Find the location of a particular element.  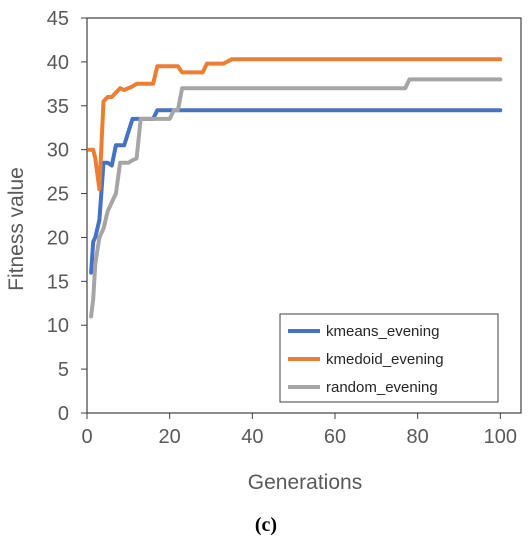

legend-label: random_evening is located at coordinates (382, 387).